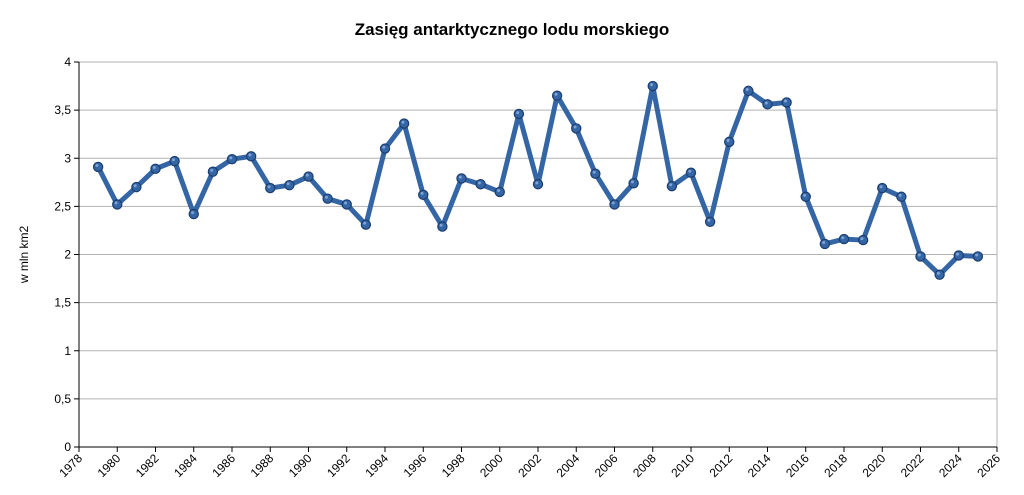 This screenshot has height=495, width=1024. I want to click on x-tick-label: 2026, so click(988, 465).